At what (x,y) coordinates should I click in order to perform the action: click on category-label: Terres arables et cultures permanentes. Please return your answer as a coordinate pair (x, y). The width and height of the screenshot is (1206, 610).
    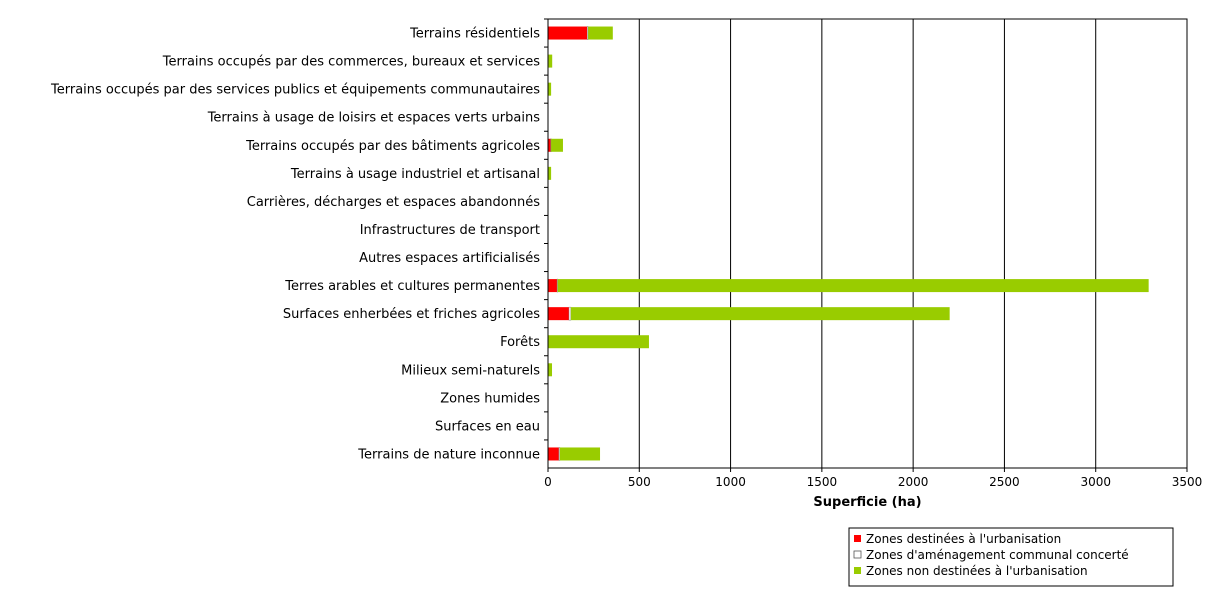
    Looking at the image, I should click on (412, 286).